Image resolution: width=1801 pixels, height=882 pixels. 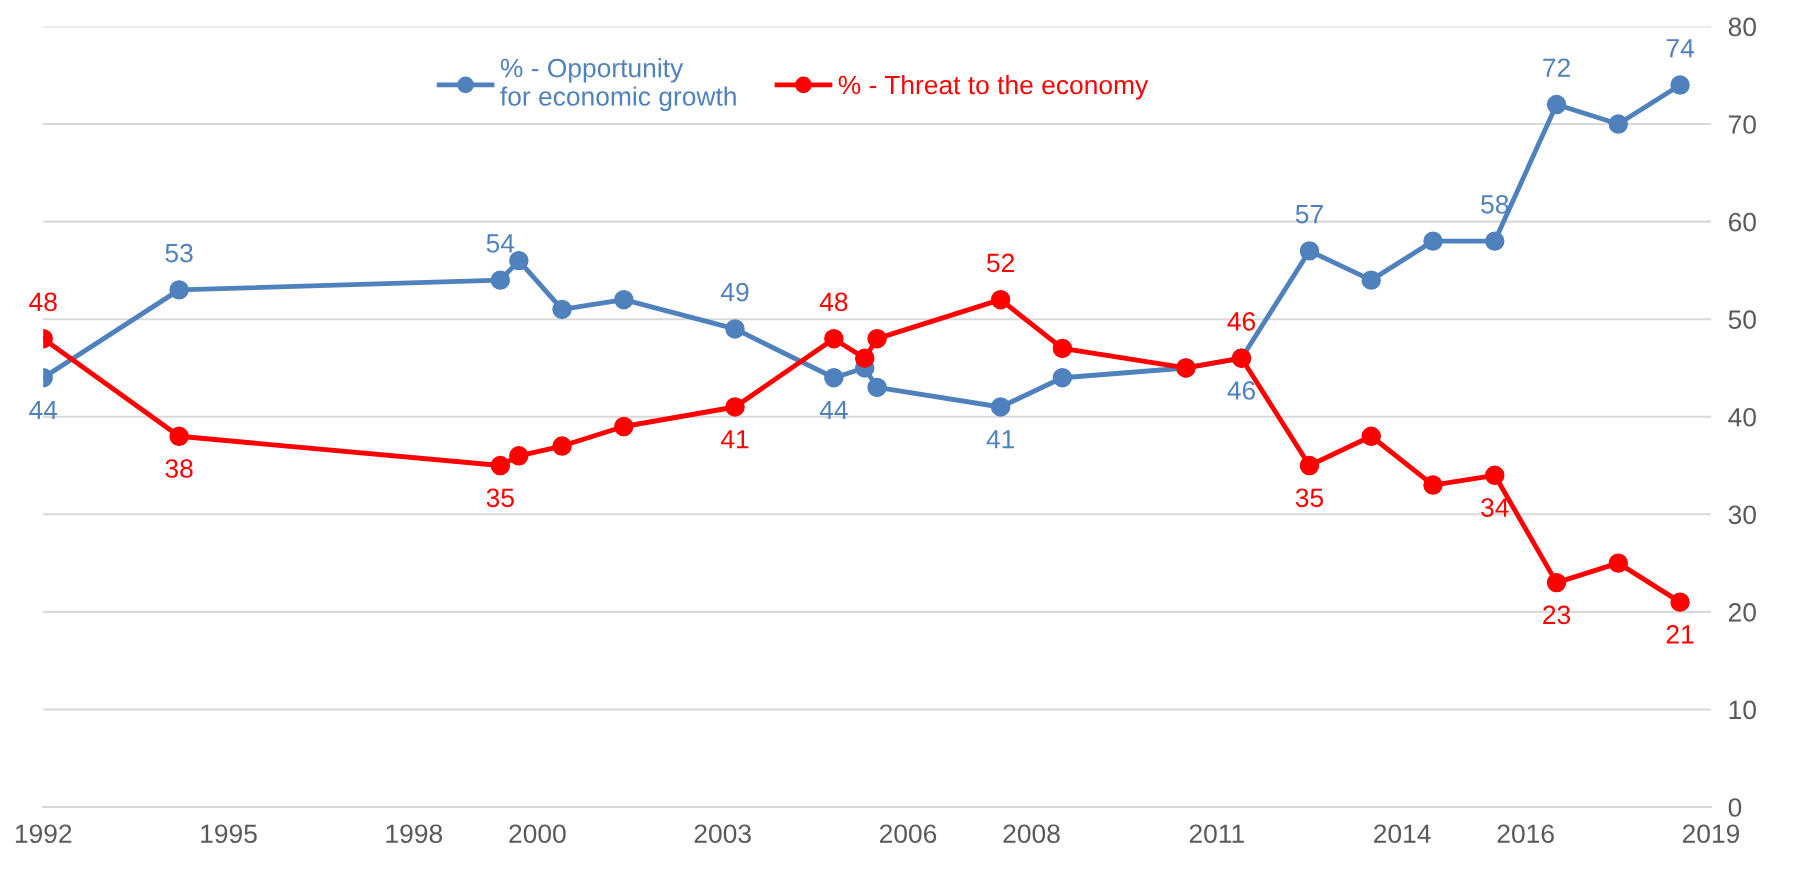 What do you see at coordinates (229, 834) in the screenshot?
I see `x-tick-label: 1995` at bounding box center [229, 834].